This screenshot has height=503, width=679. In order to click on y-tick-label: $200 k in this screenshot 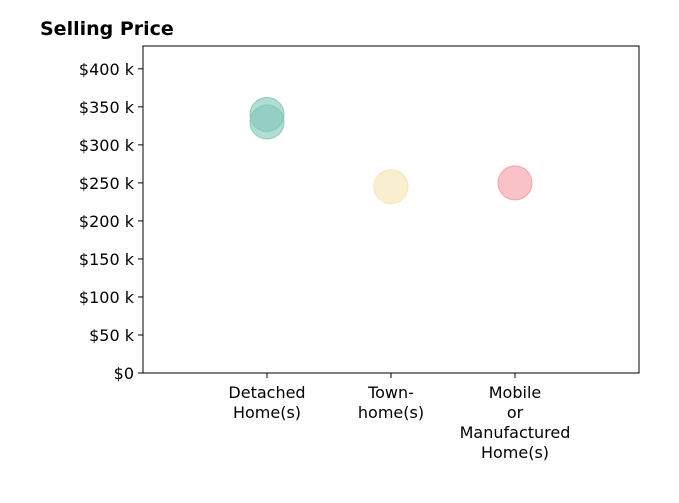, I will do `click(107, 221)`.